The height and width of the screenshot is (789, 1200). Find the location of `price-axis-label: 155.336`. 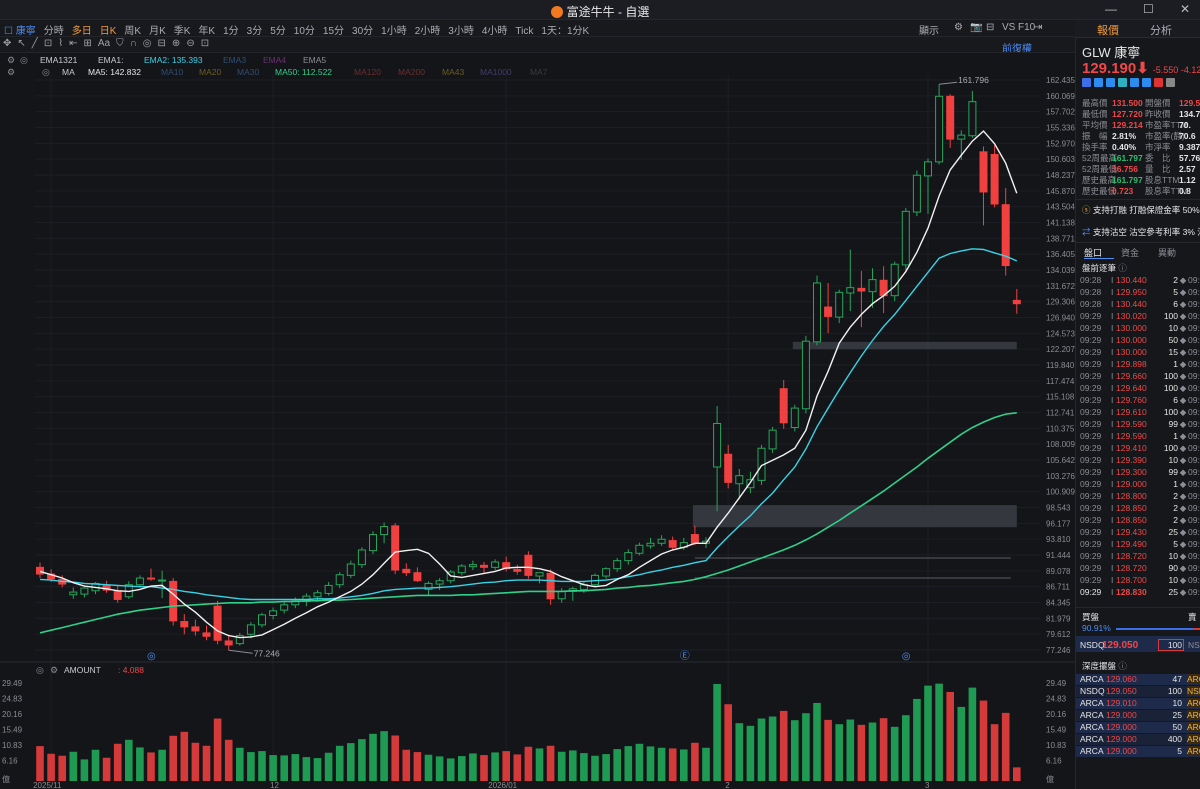

price-axis-label: 155.336 is located at coordinates (1060, 127).